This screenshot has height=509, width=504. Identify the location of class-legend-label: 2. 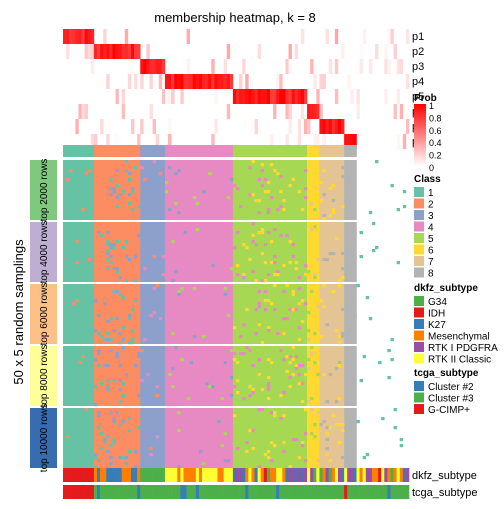
(431, 205).